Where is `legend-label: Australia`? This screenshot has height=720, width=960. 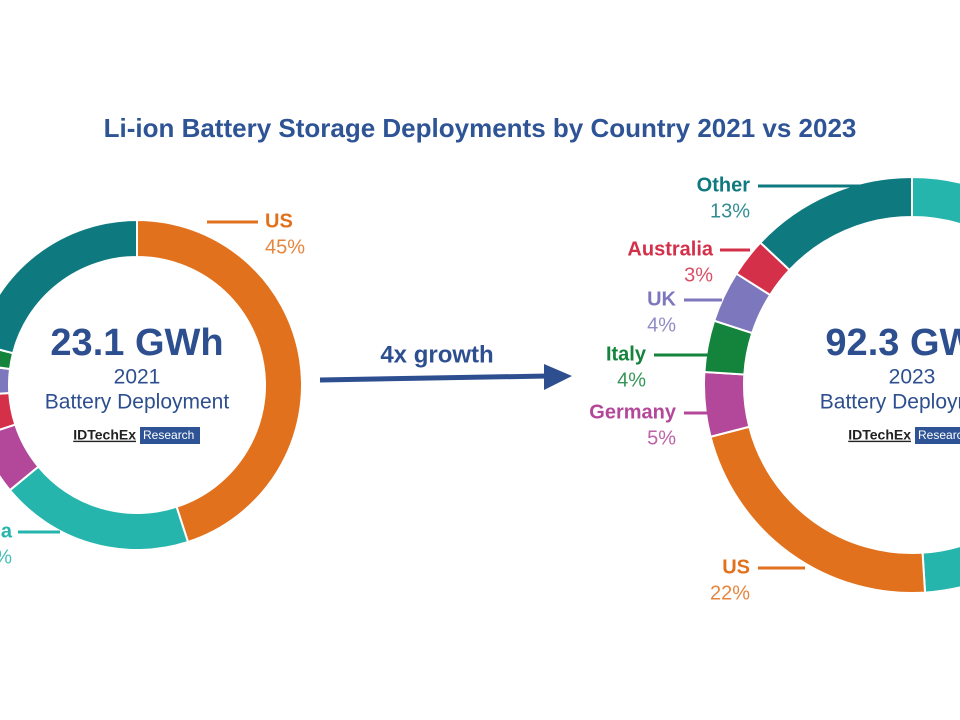
legend-label: Australia is located at coordinates (670, 249).